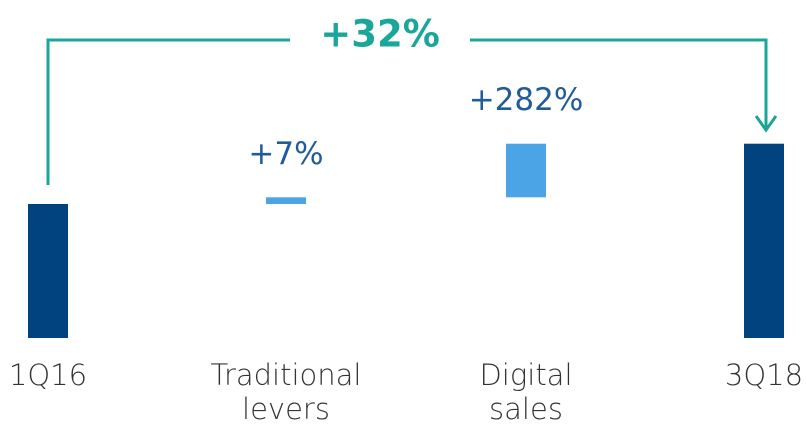 The image size is (807, 431). What do you see at coordinates (285, 154) in the screenshot?
I see `change-label: +7%` at bounding box center [285, 154].